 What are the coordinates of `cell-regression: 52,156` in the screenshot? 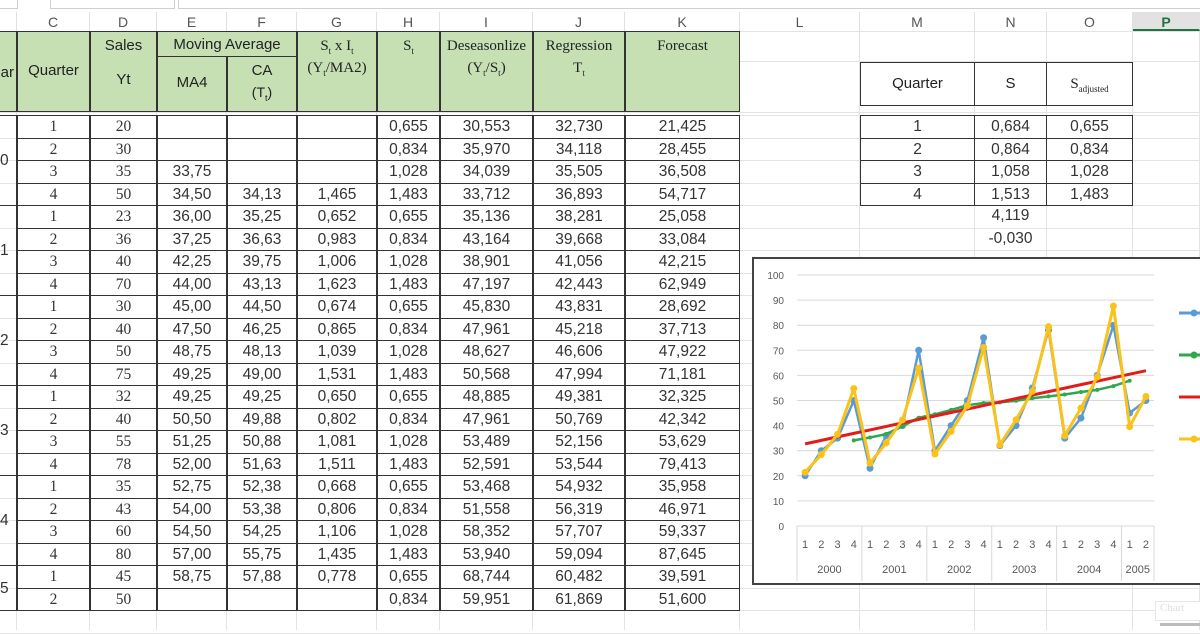 It's located at (579, 442).